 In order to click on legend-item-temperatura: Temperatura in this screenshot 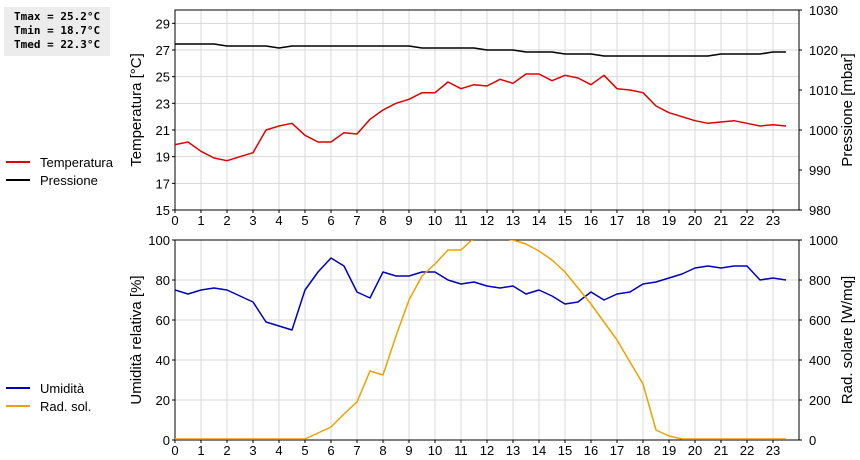, I will do `click(59, 162)`.